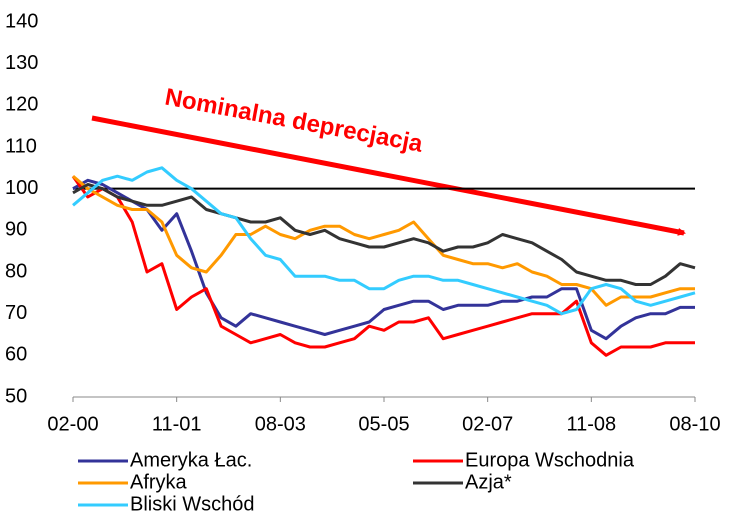  I want to click on x-tick-label: 02-07, so click(487, 424).